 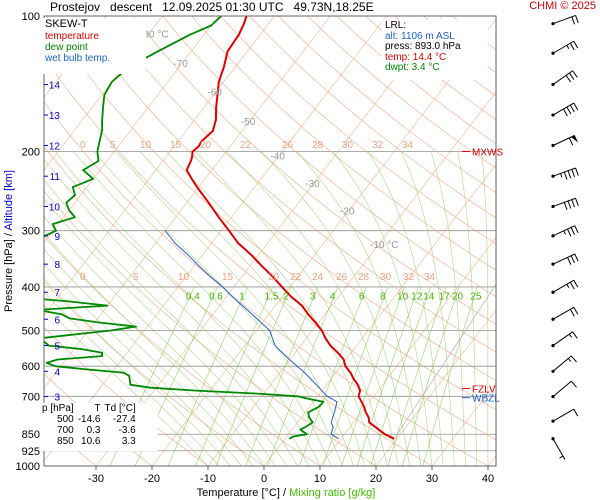 What do you see at coordinates (562, 6) in the screenshot?
I see `credit-text: CHMI © 2025` at bounding box center [562, 6].